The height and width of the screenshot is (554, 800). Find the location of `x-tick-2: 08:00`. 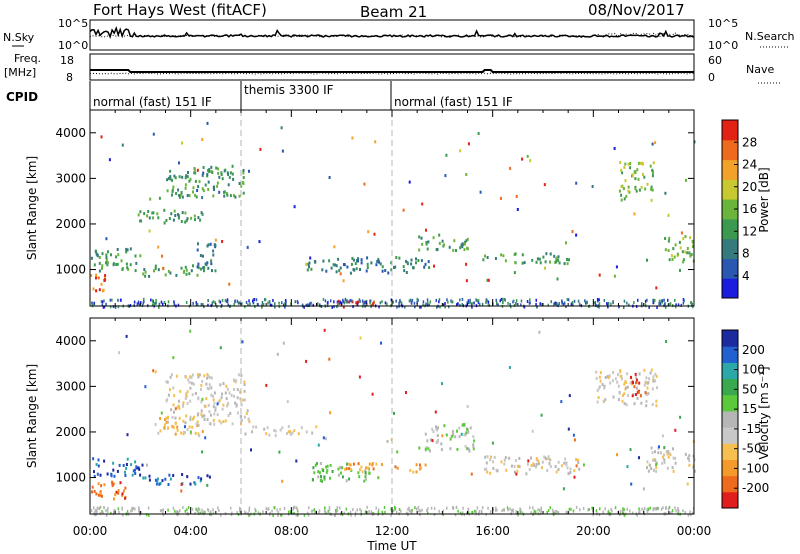

x-tick-2: 08:00 is located at coordinates (291, 531).